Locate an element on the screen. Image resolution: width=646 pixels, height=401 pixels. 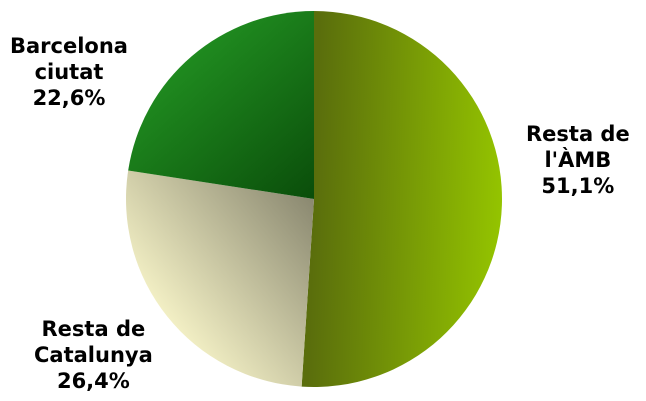
slice-label-line: Barcelona is located at coordinates (69, 46).